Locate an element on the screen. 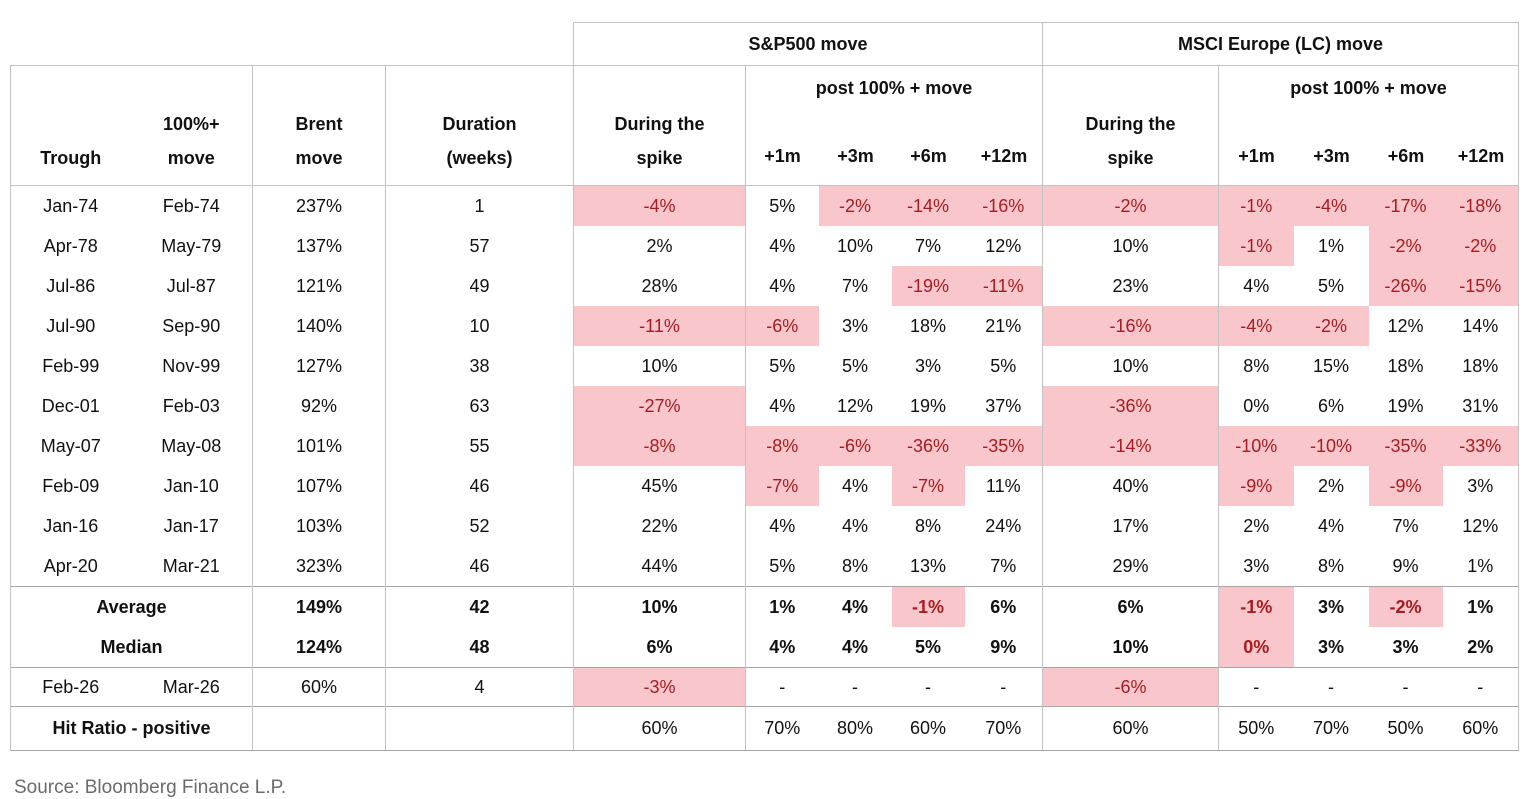 The width and height of the screenshot is (1530, 799). summary-row: Average 149% 42 10% 1% 4% -1% 6% 6% -1% 3% -2% 1% is located at coordinates (764, 606).